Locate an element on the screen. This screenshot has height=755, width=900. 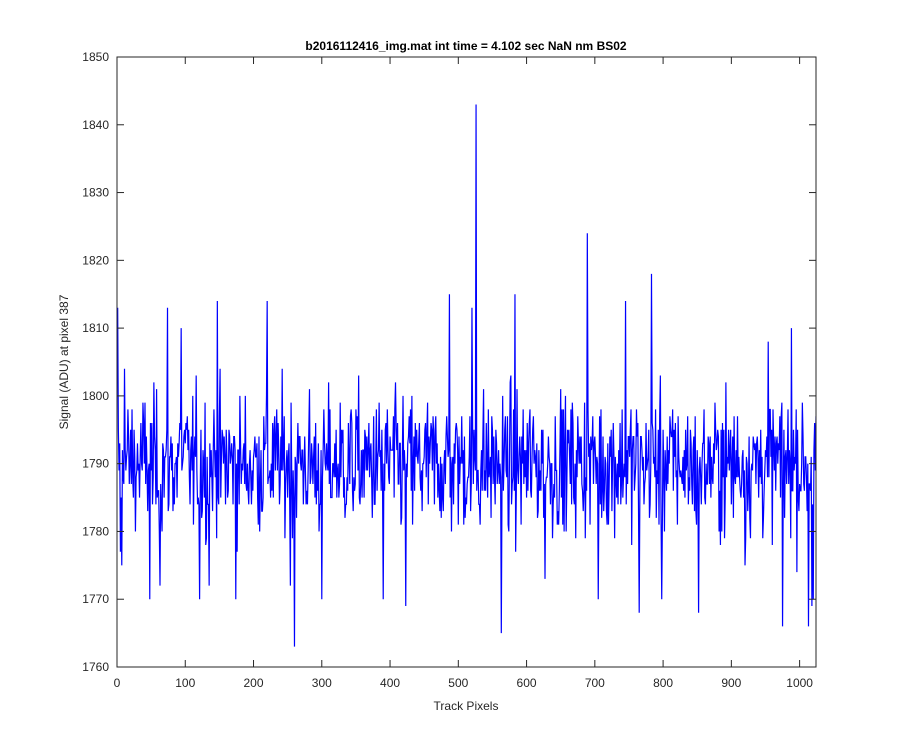
y-tick-label: 1810 is located at coordinates (95, 328).